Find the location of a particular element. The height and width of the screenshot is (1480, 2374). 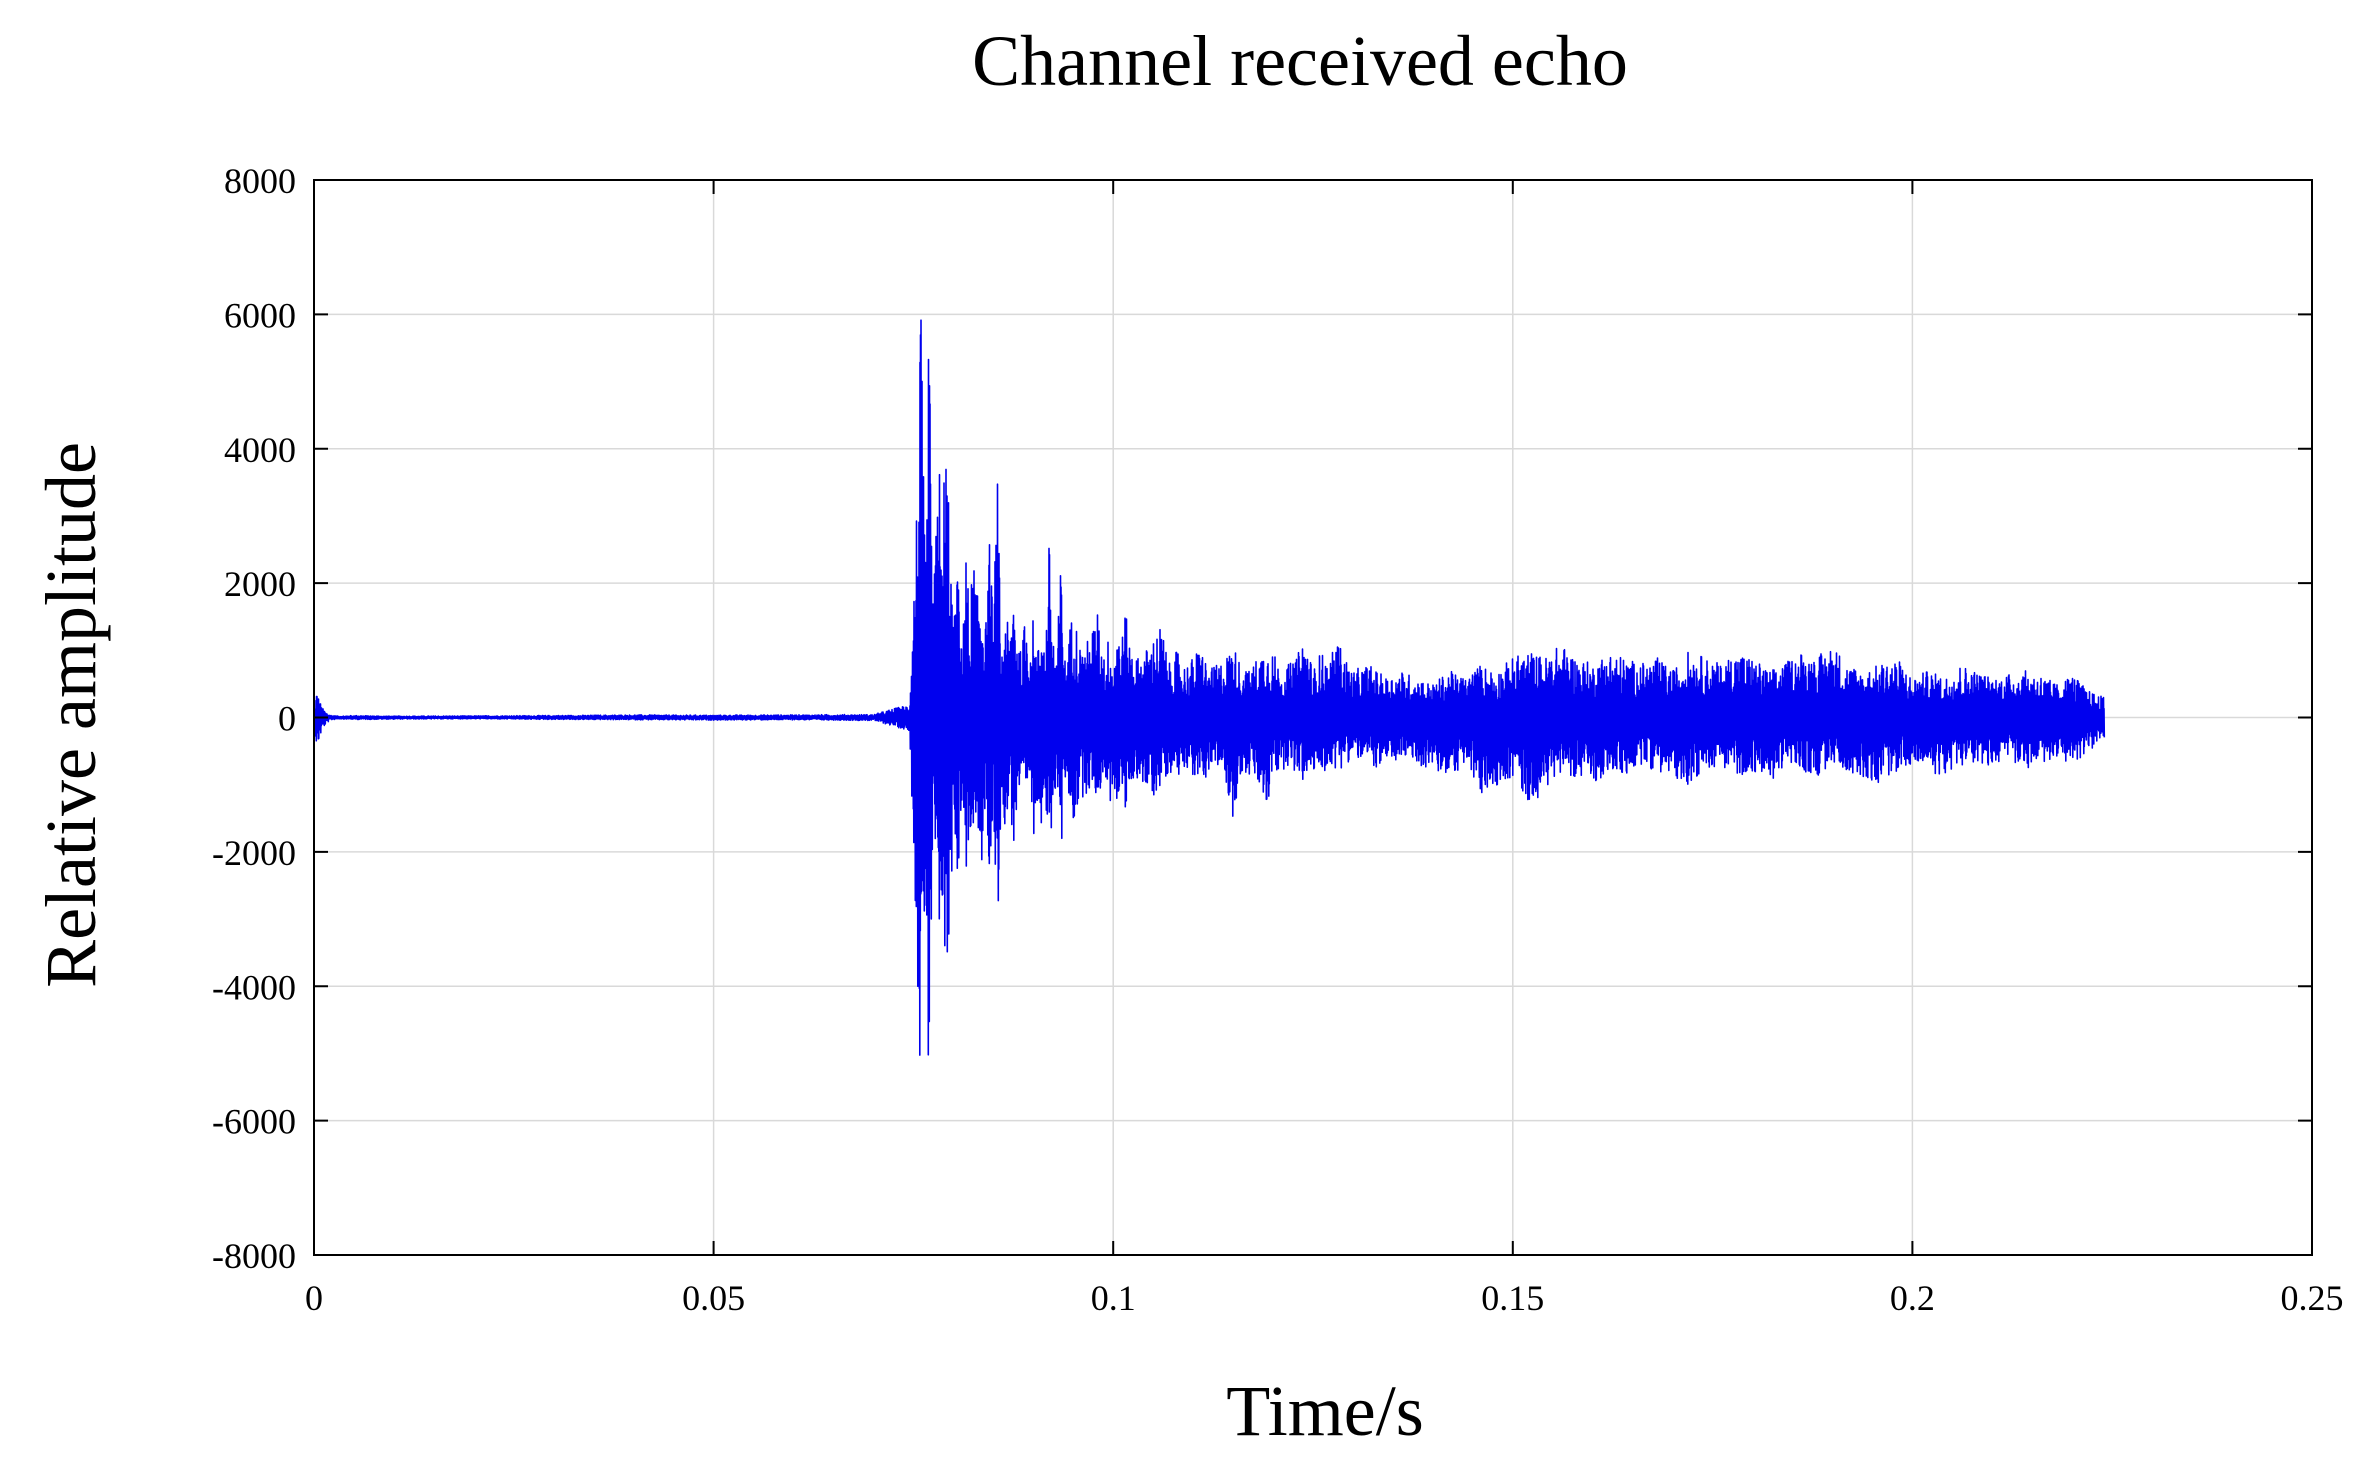

y-tick-label: 0 is located at coordinates (287, 719).